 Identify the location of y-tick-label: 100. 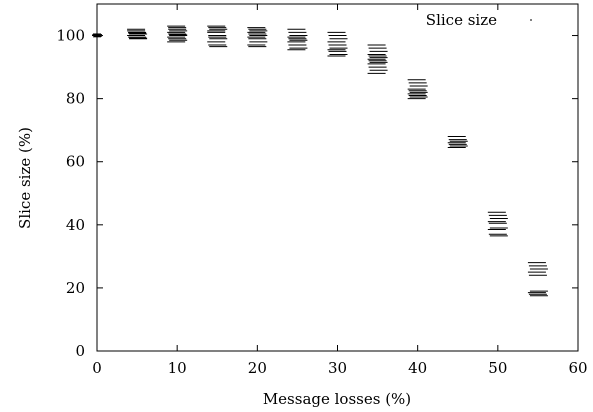
(70, 36).